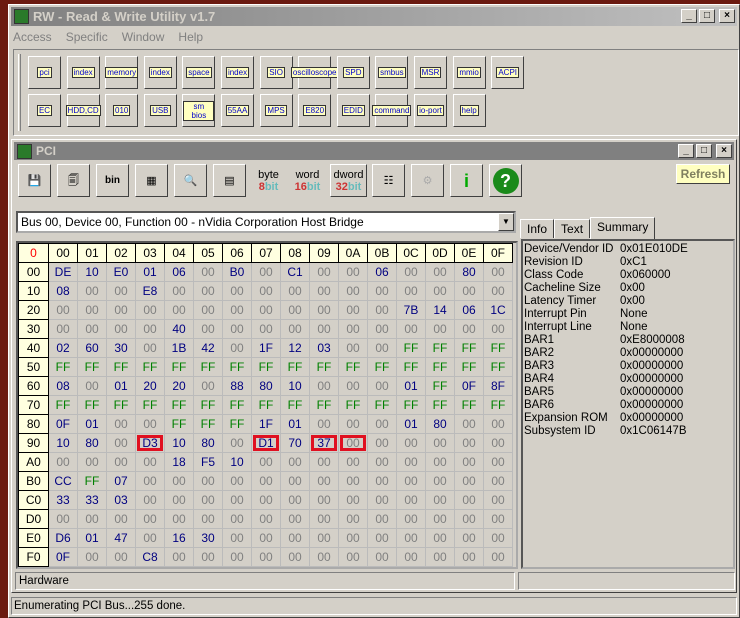 The width and height of the screenshot is (740, 618). Describe the element at coordinates (83, 110) in the screenshot. I see `toolbar-hdd-cd-button: HDD,CD` at that location.